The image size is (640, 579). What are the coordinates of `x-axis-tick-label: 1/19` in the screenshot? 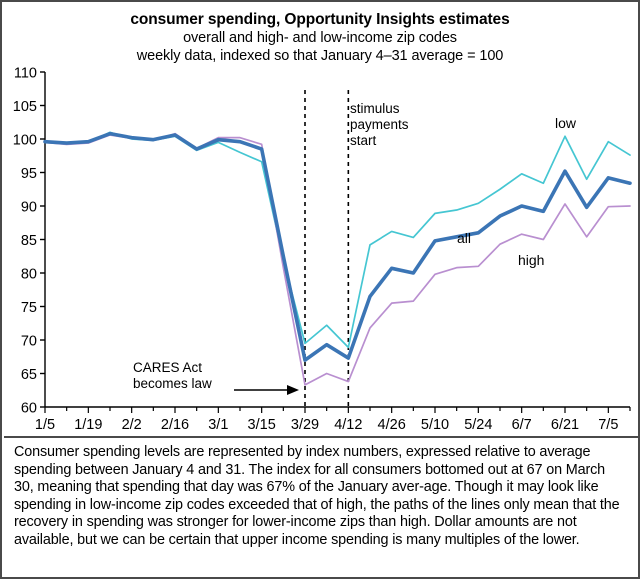 It's located at (88, 425).